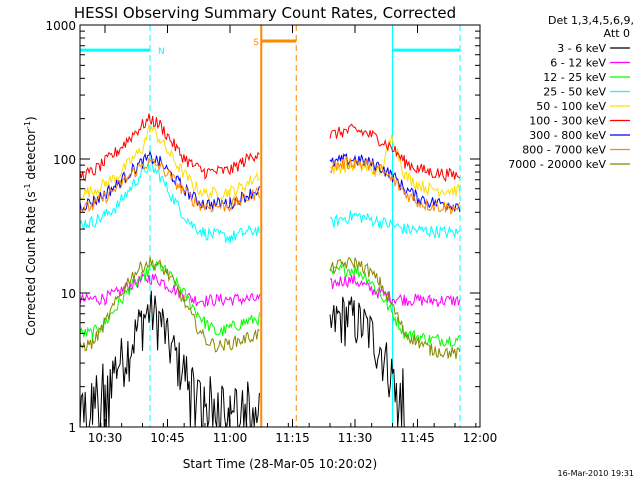 Image resolution: width=640 pixels, height=484 pixels. I want to click on x-tick-label: 11:30, so click(355, 438).